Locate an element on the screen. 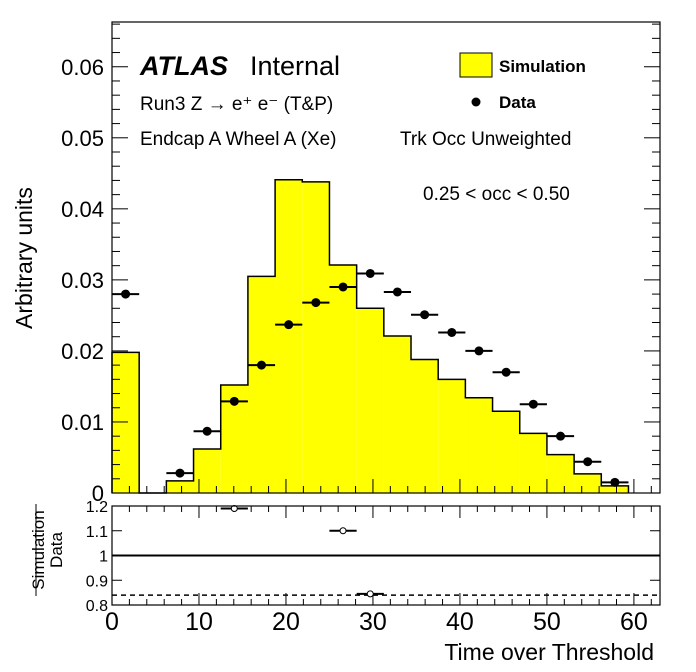 This screenshot has height=672, width=696. x-tick-label: 0 is located at coordinates (112, 622).